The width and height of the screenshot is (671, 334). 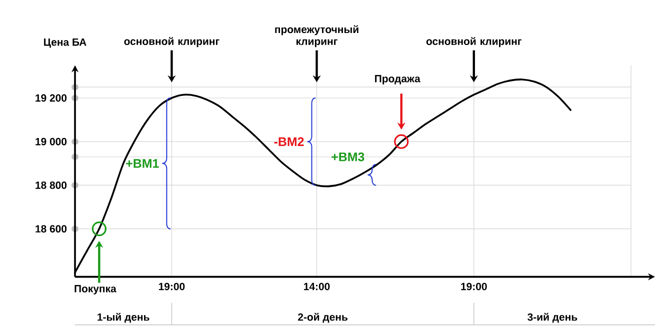 I want to click on y-tick-label: 18 800, so click(x=51, y=185).